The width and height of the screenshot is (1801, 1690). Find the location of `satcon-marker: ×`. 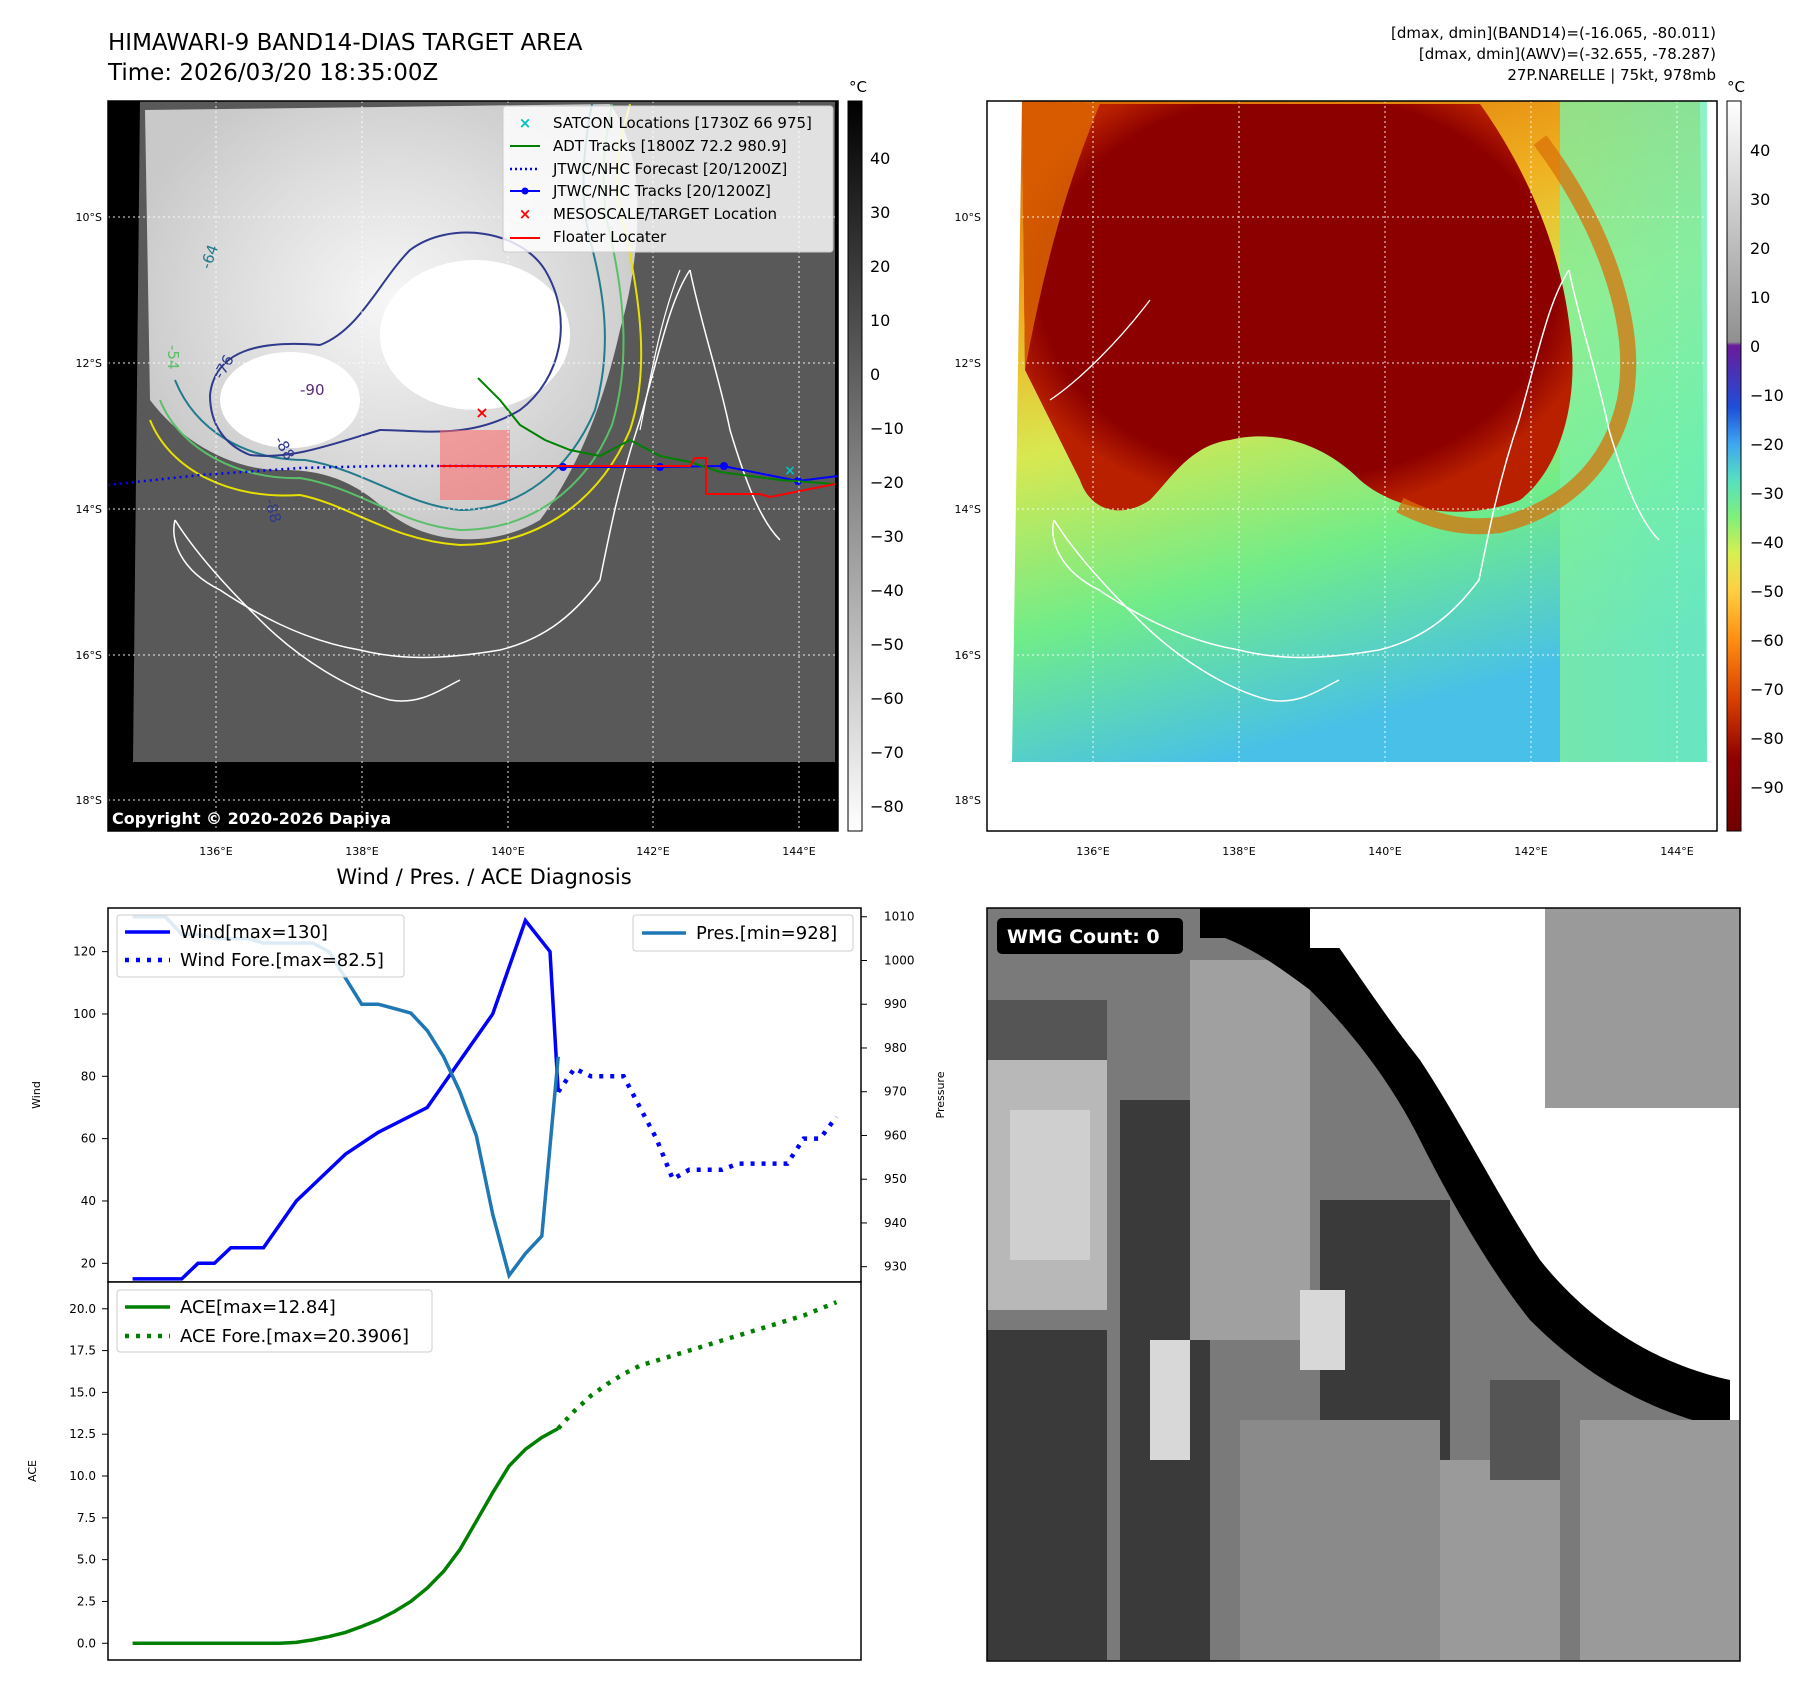

satcon-marker: × is located at coordinates (790, 471).